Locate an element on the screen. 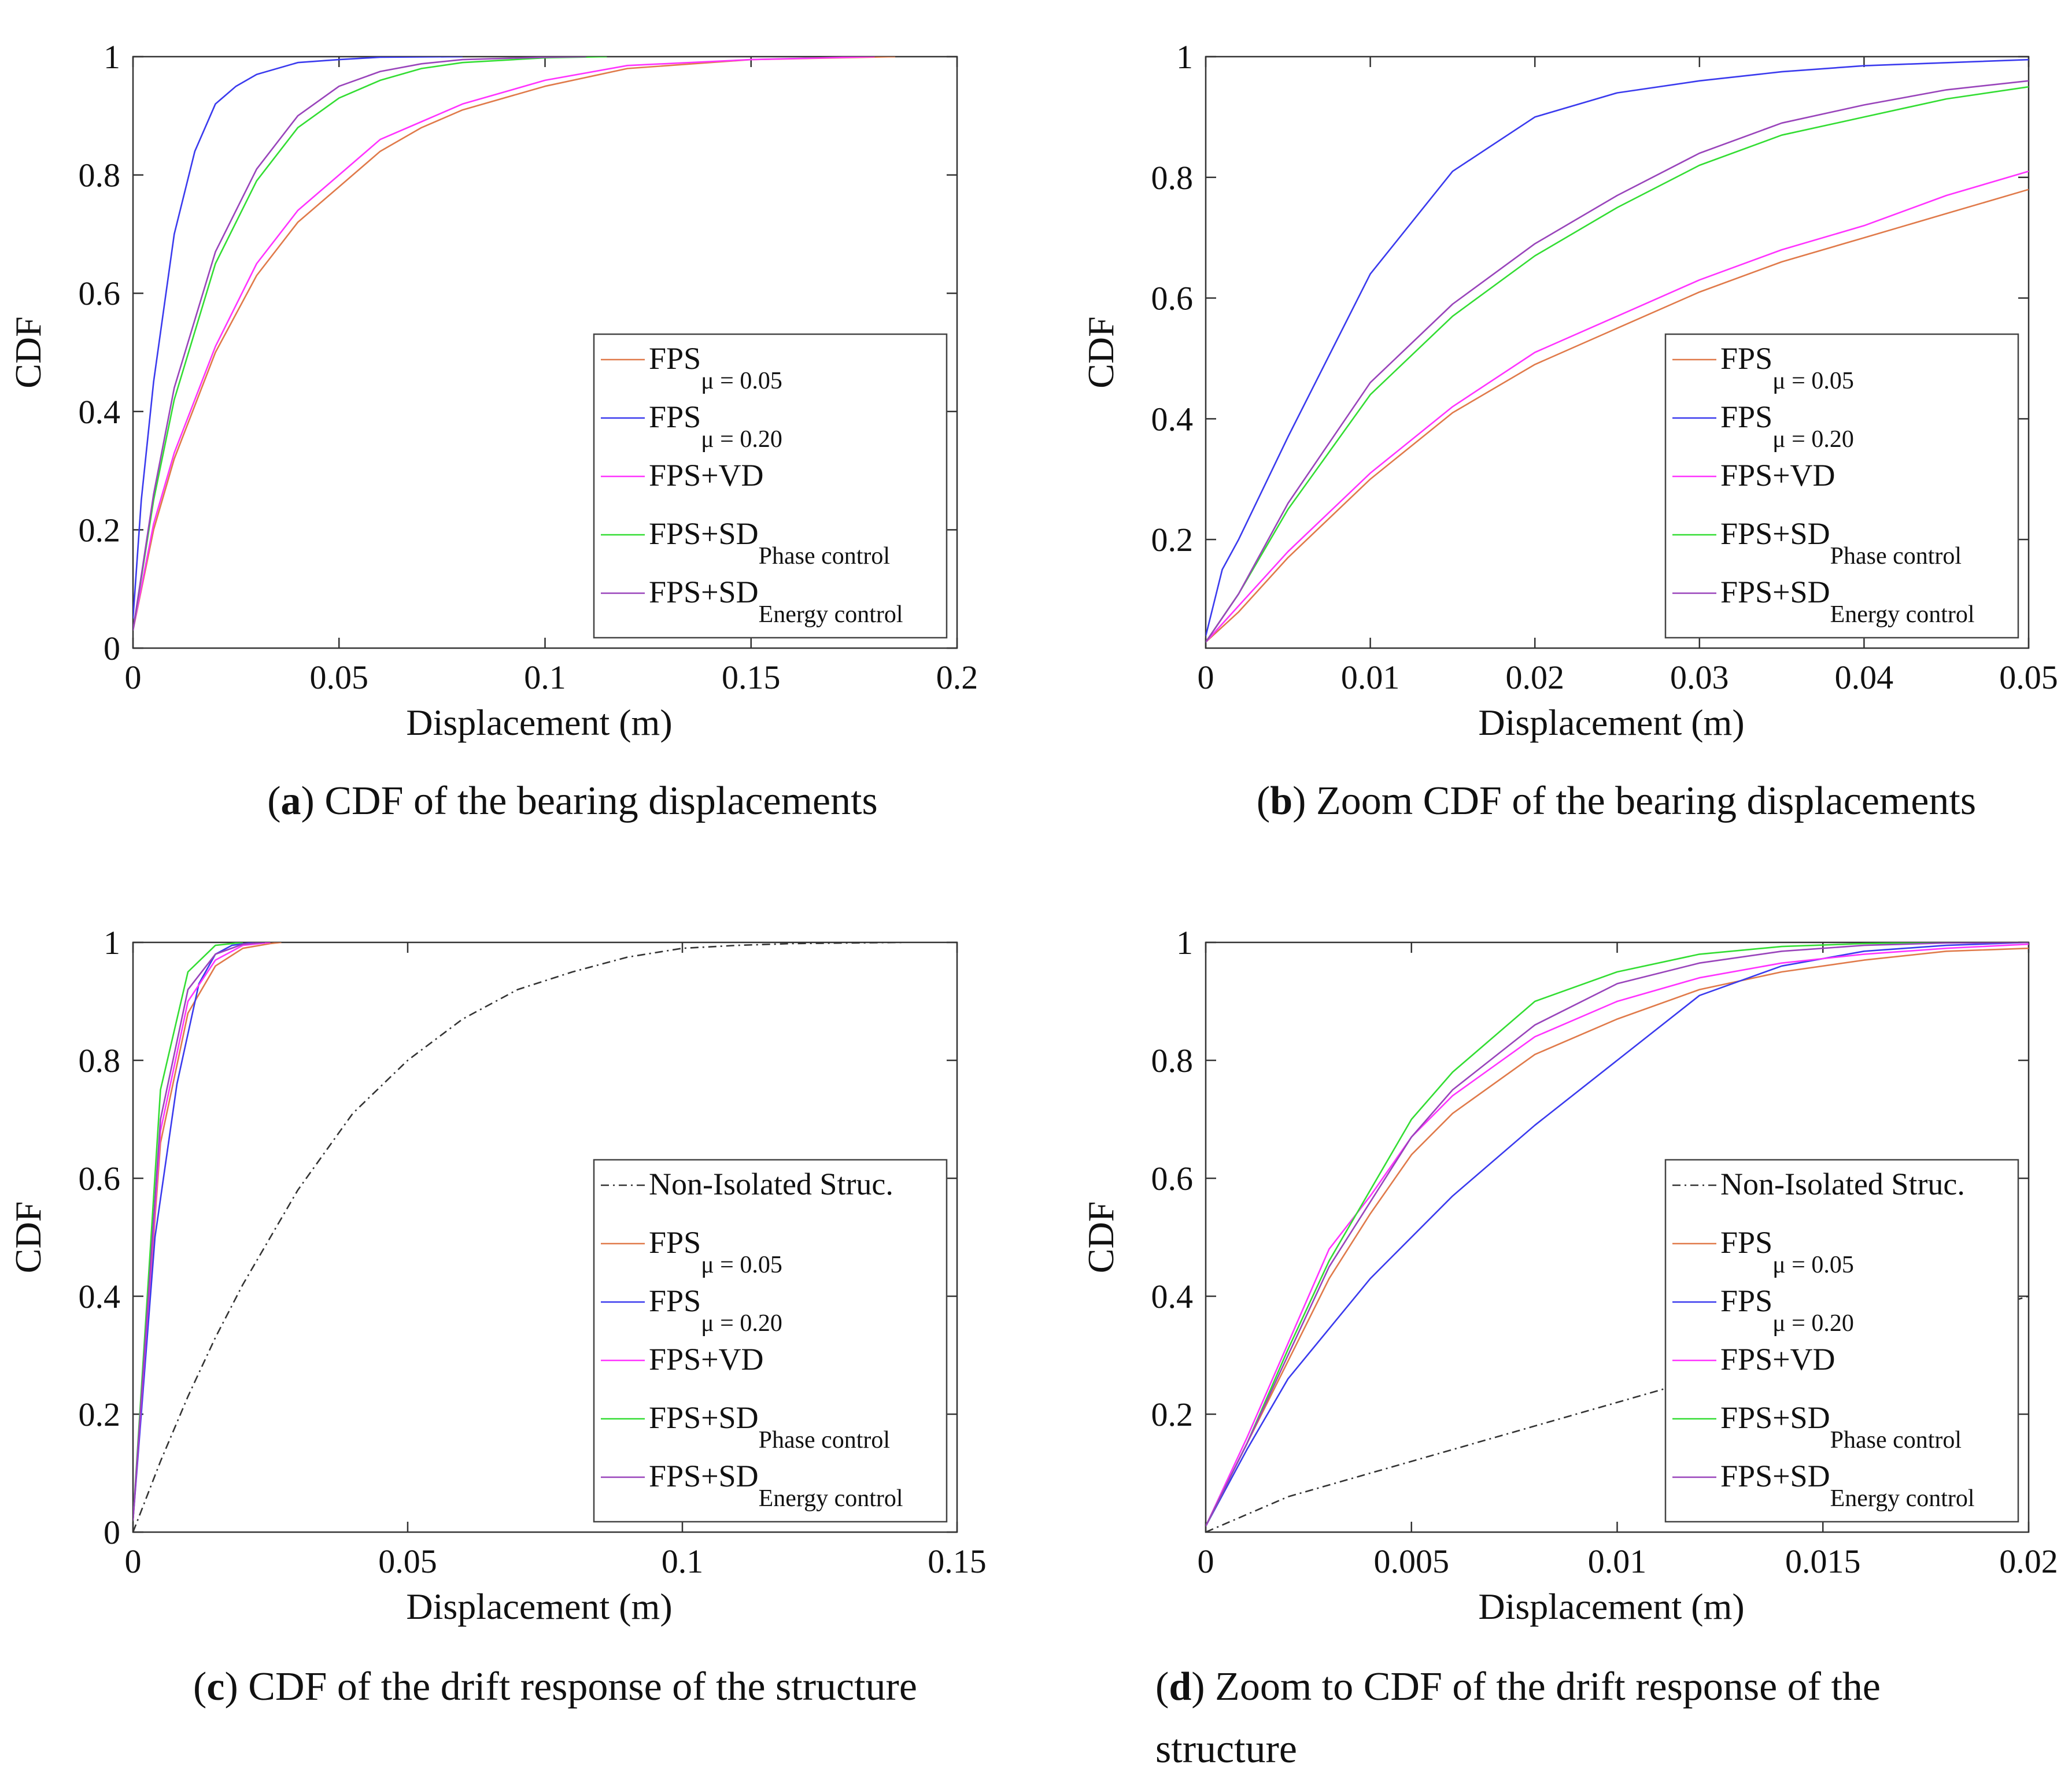 Image resolution: width=2072 pixels, height=1779 pixels. series-group is located at coordinates (1618, 1237).